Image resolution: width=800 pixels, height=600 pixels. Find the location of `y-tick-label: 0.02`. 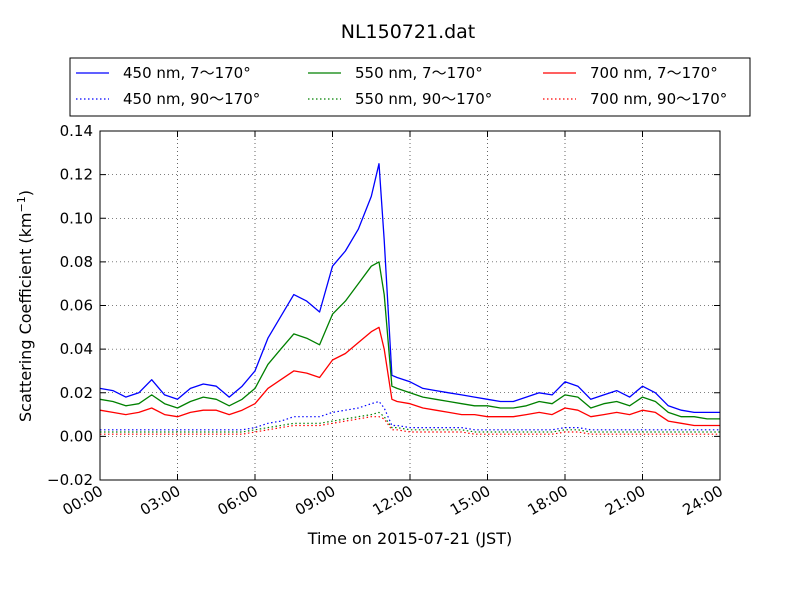

y-tick-label: 0.02 is located at coordinates (76, 393).